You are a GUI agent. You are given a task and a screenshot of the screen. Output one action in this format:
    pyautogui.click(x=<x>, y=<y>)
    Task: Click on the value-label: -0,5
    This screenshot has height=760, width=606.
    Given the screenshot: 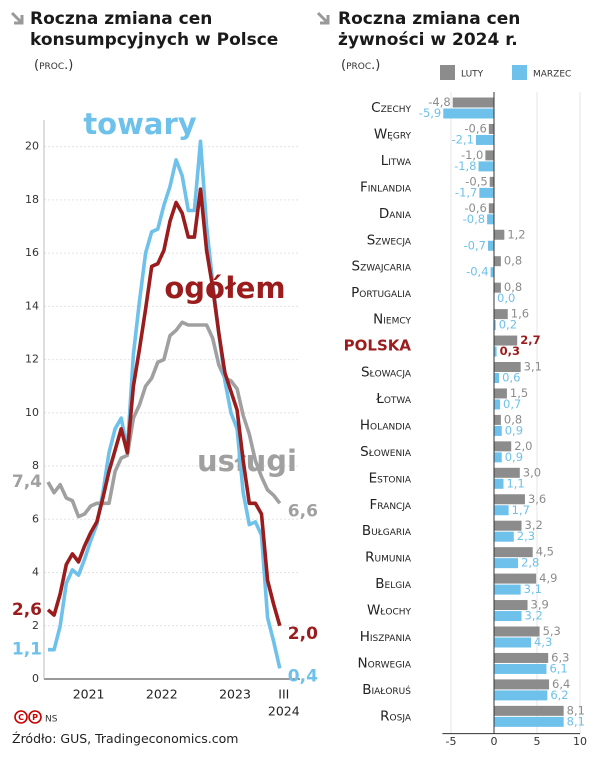 What is the action you would take?
    pyautogui.click(x=476, y=181)
    